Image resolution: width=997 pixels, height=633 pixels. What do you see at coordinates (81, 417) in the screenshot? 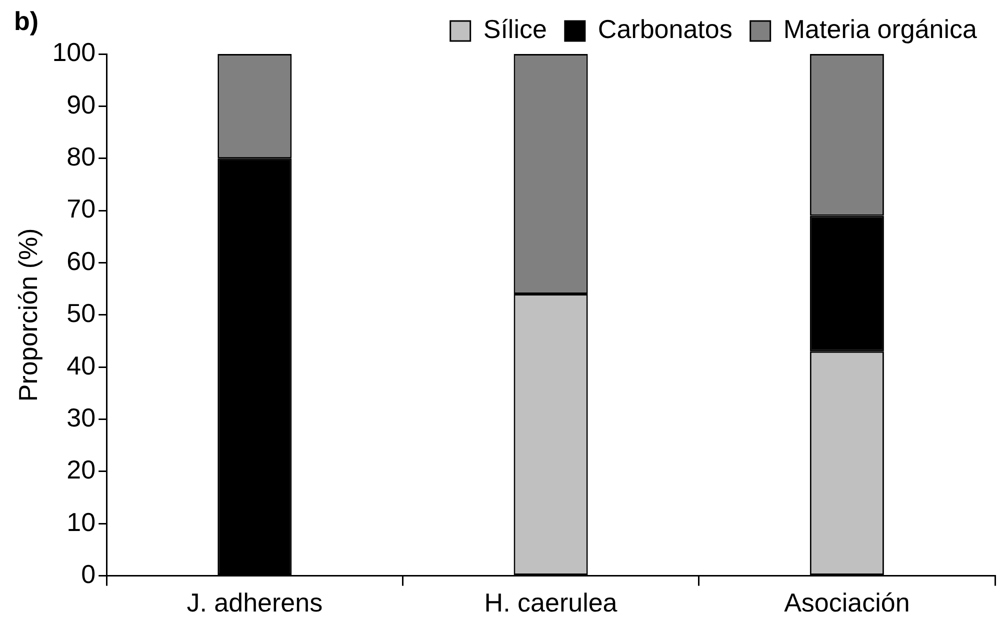
I see `y-tick-label: 30` at bounding box center [81, 417].